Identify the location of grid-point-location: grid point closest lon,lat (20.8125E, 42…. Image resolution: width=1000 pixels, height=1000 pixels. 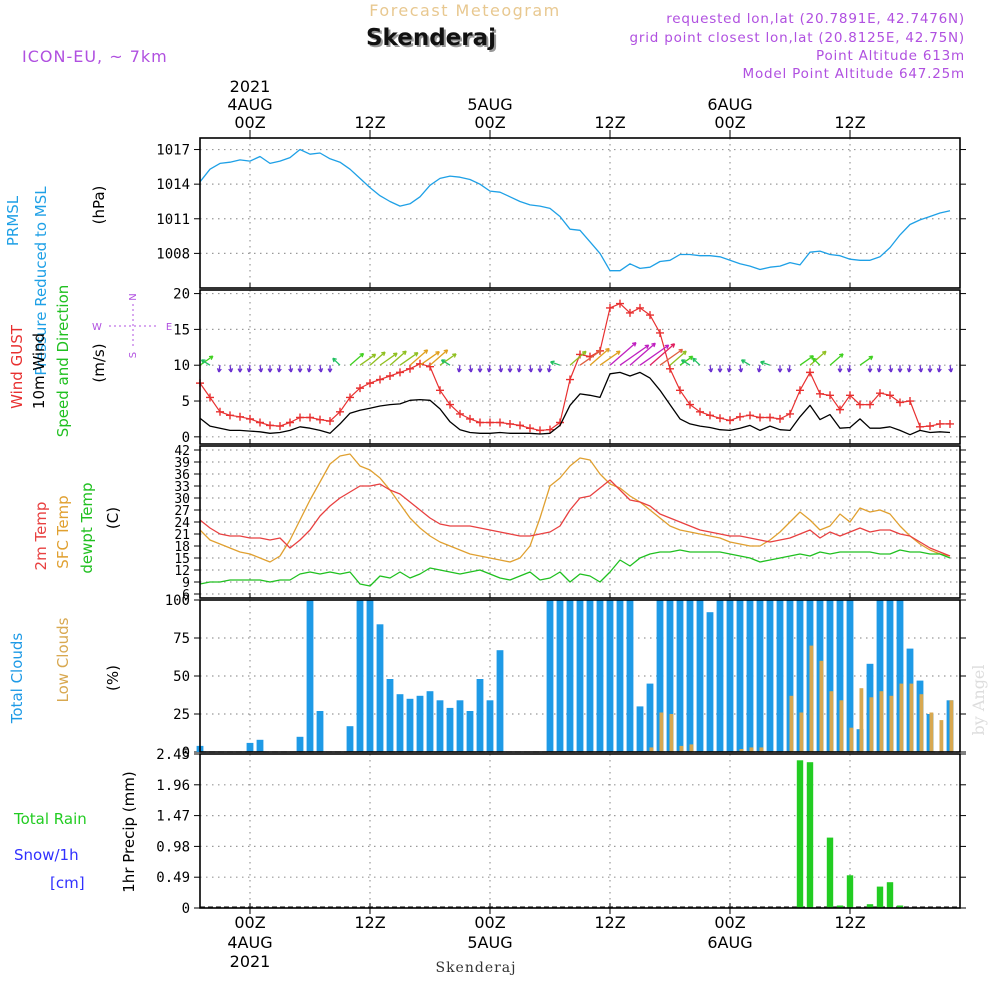
(797, 38).